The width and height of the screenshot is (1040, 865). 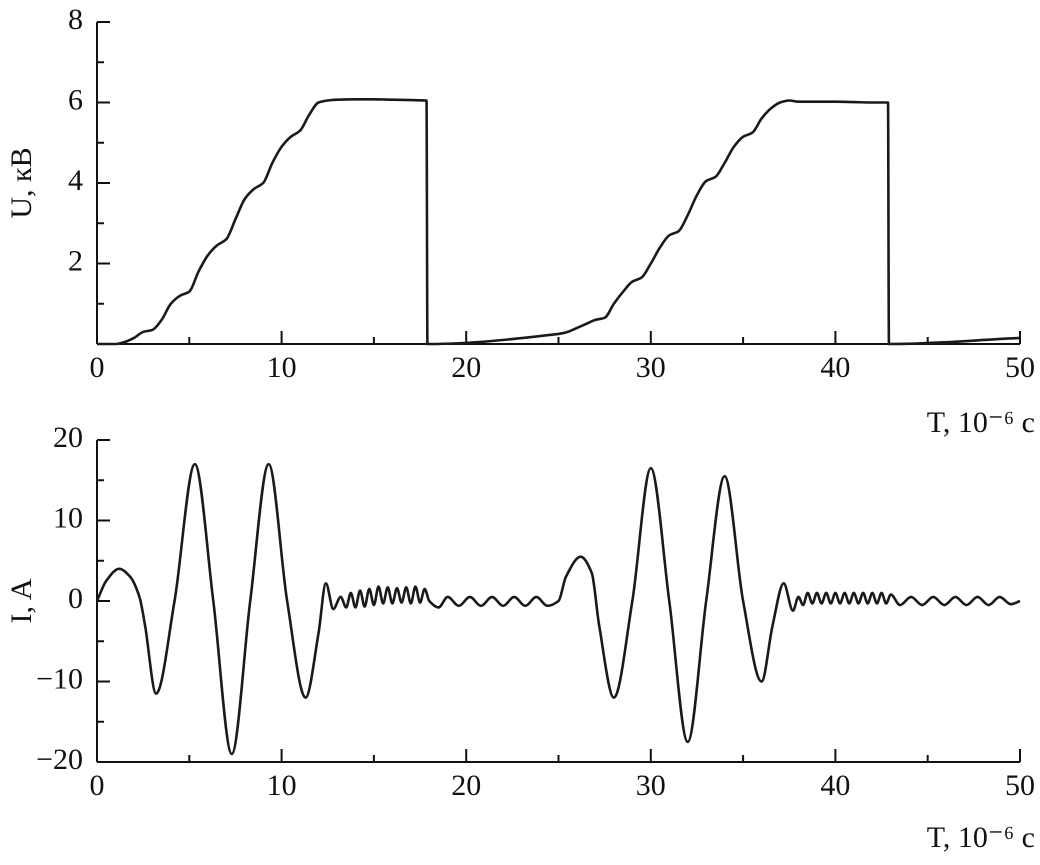 What do you see at coordinates (75, 19) in the screenshot?
I see `y-tick-label: 8` at bounding box center [75, 19].